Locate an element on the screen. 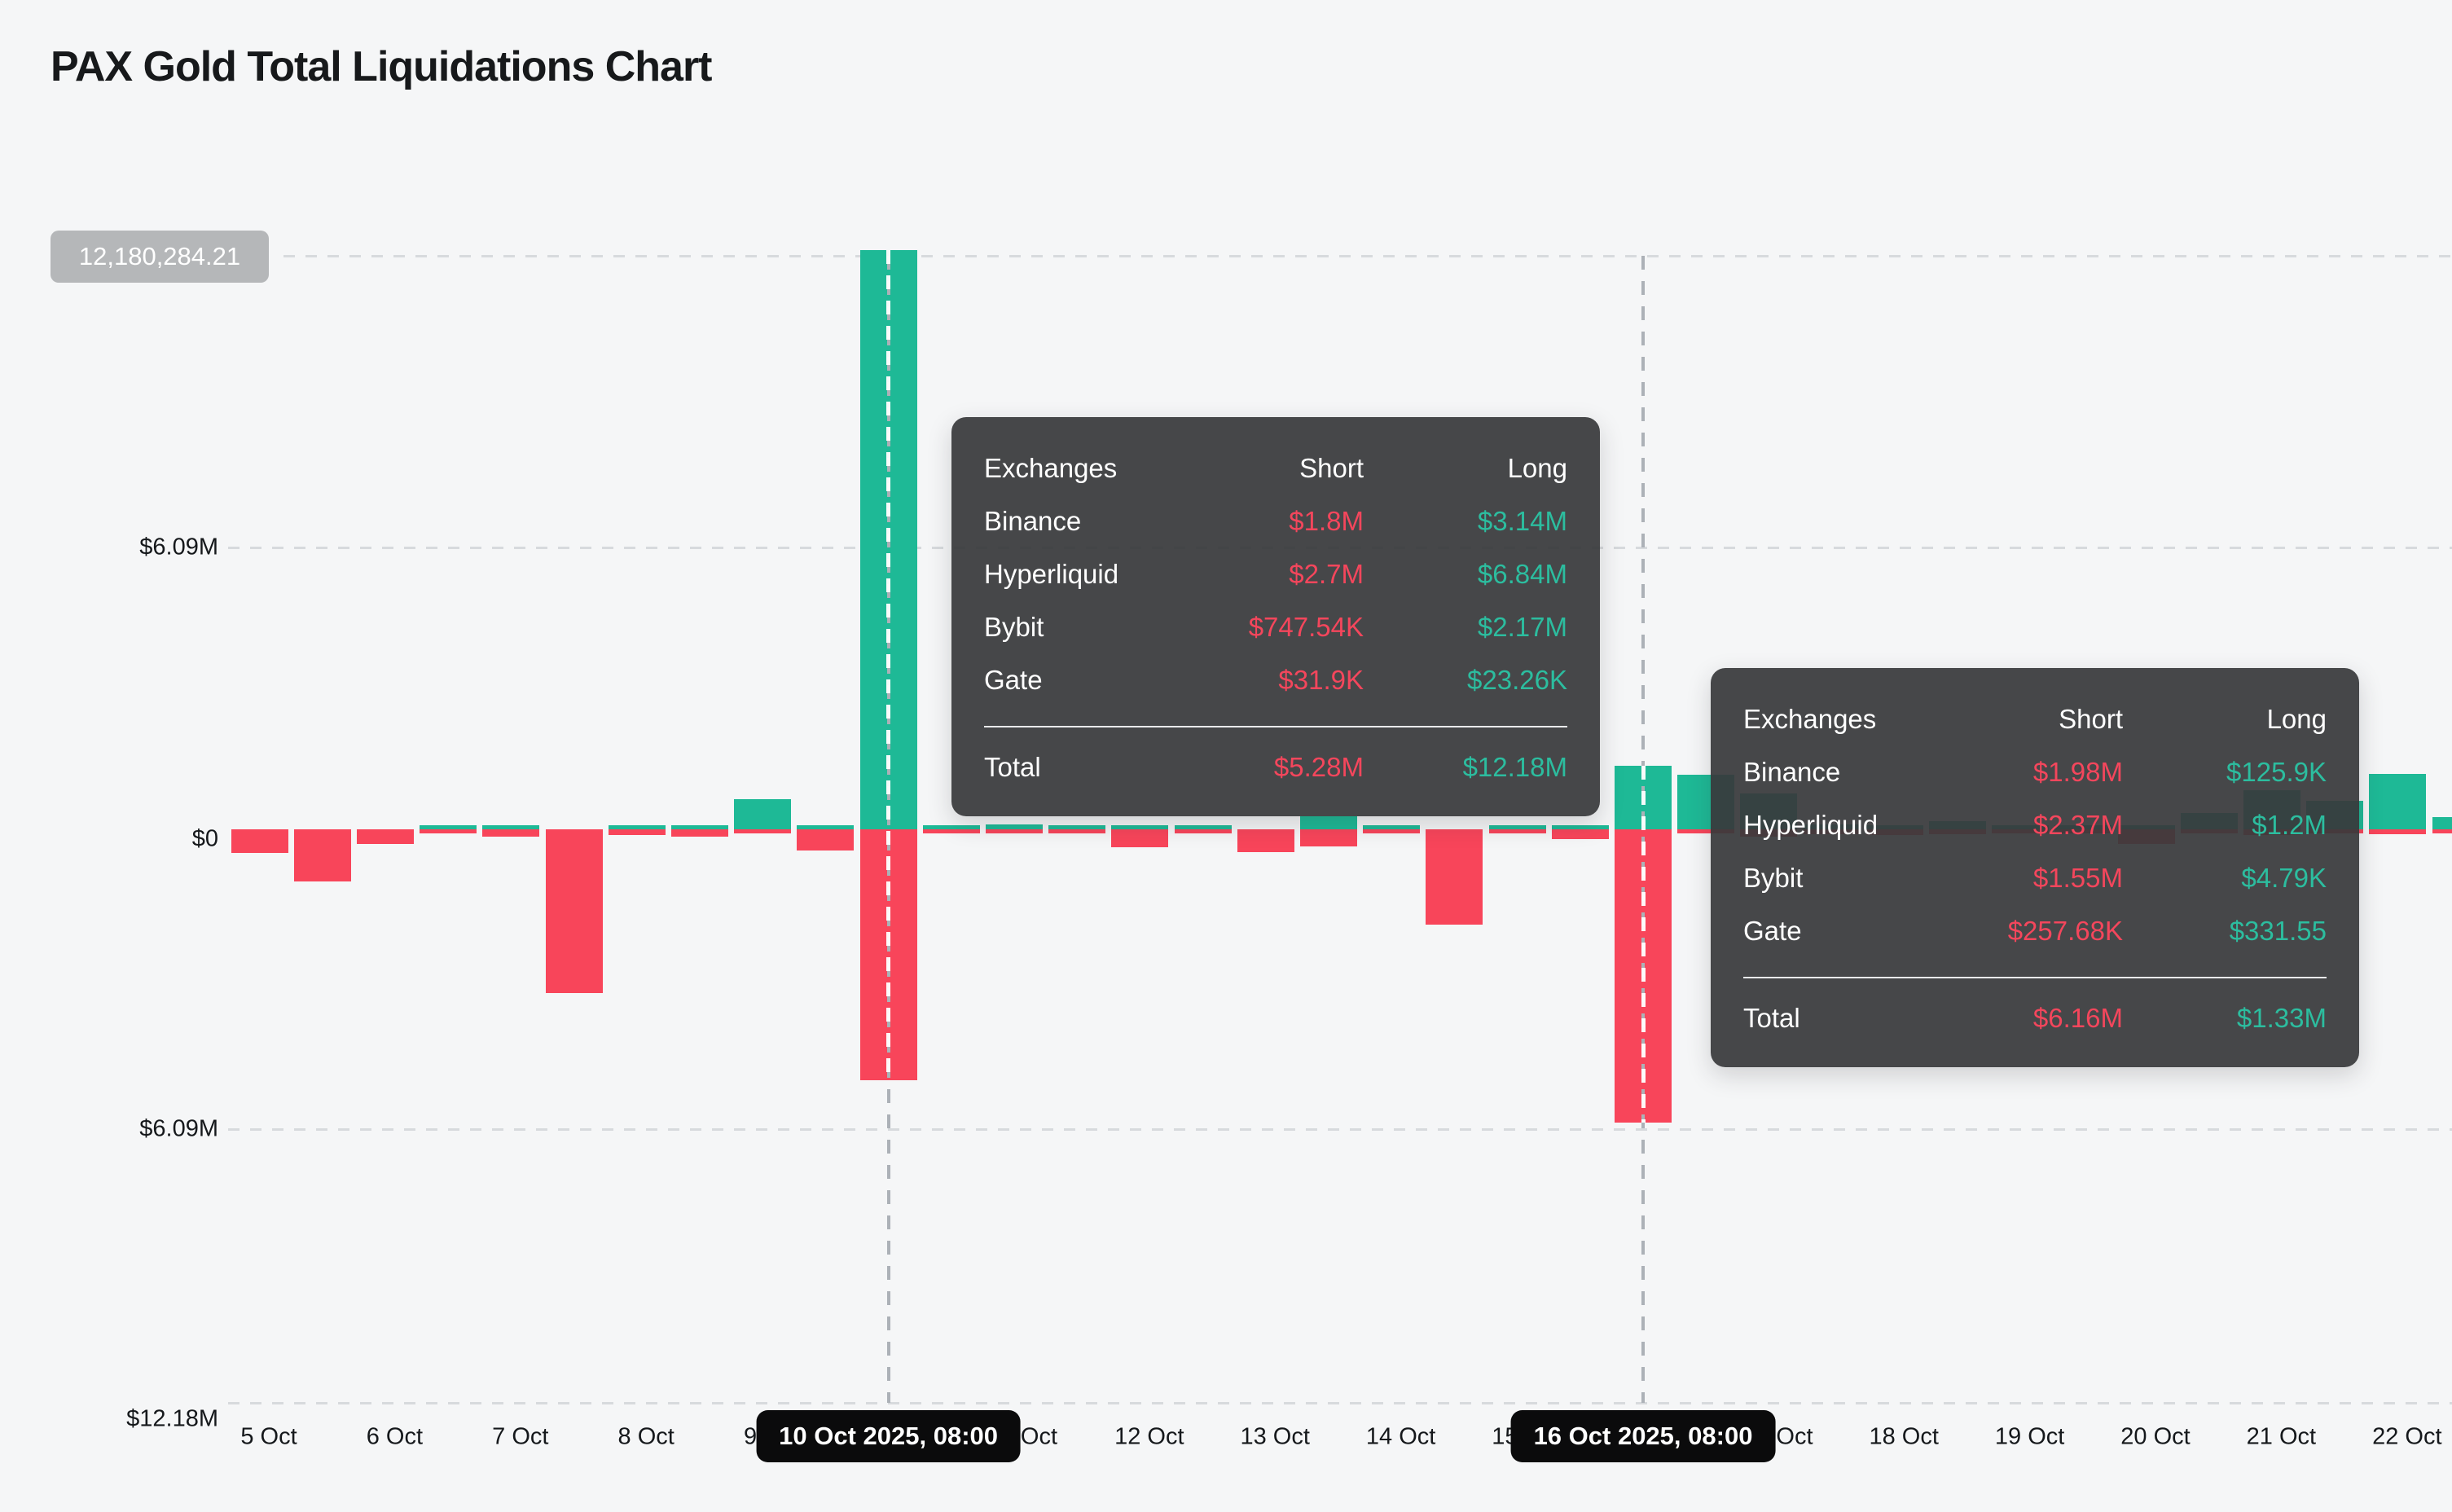  tooltip-total-row: Total $6.16M $1.33M is located at coordinates (2035, 1017).